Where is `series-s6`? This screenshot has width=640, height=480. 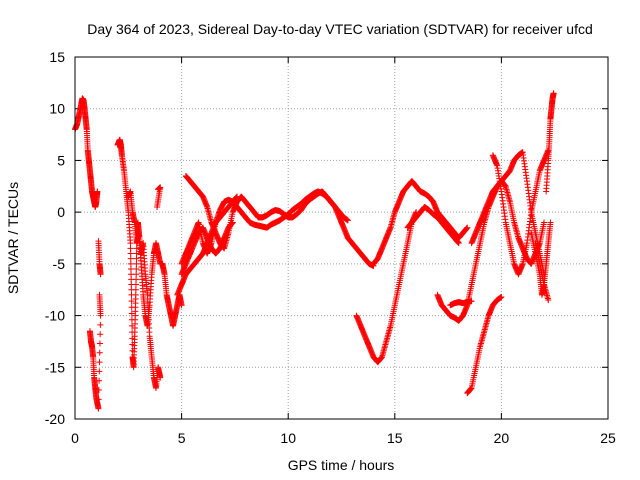
series-s6 is located at coordinates (159, 197).